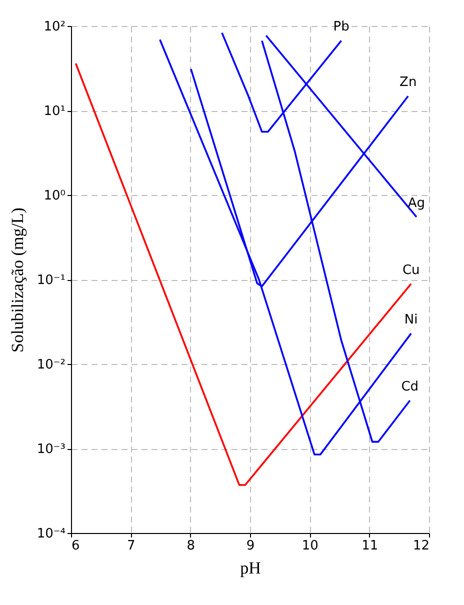 This screenshot has width=464, height=605. Describe the element at coordinates (51, 449) in the screenshot. I see `y-tick-label: 10⁻³` at that location.